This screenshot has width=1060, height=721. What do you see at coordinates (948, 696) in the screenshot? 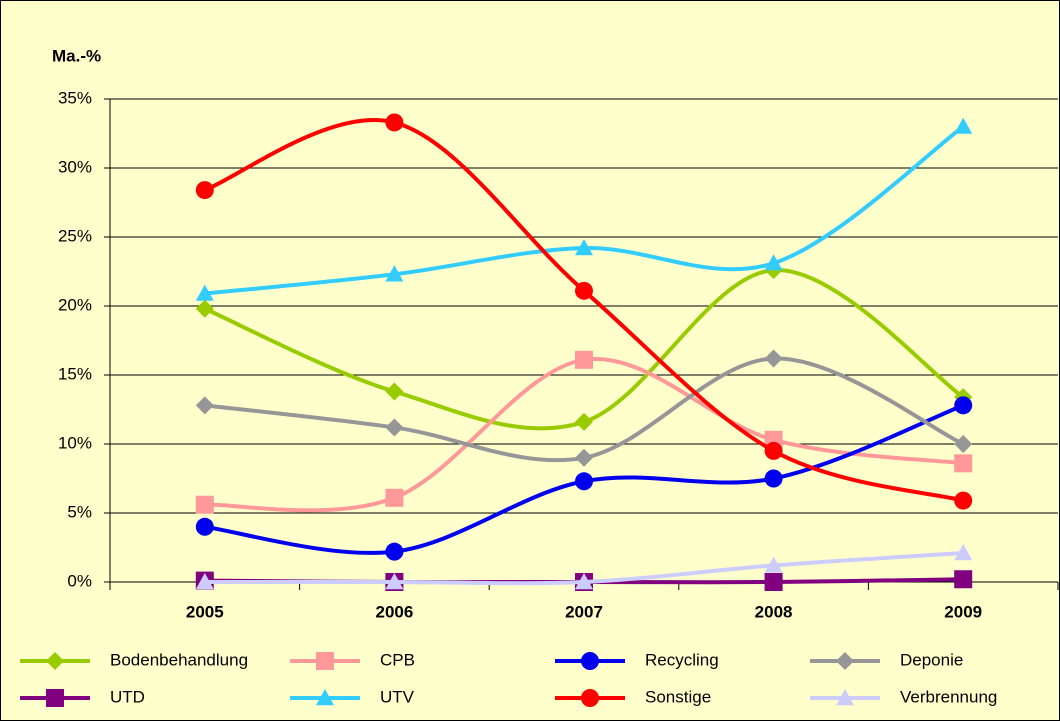
I see `legend-label: Verbrennung` at bounding box center [948, 696].